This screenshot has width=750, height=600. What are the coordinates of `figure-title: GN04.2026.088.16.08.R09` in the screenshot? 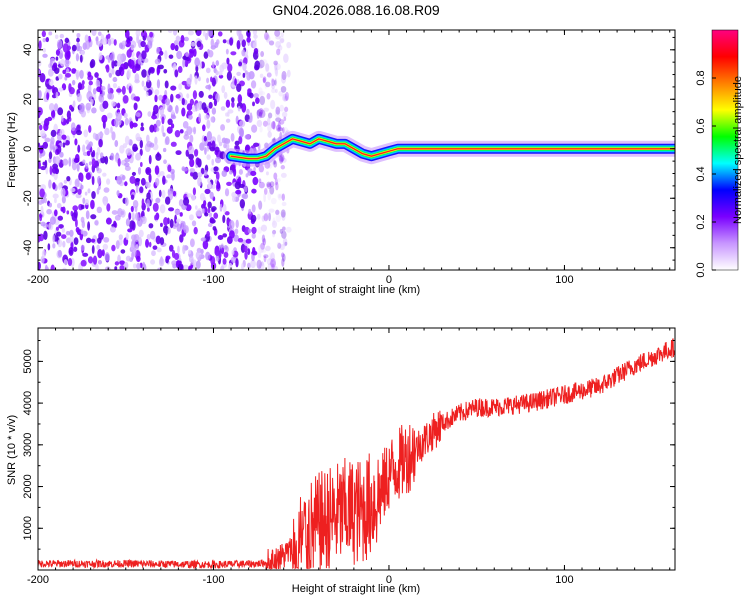 It's located at (356, 10).